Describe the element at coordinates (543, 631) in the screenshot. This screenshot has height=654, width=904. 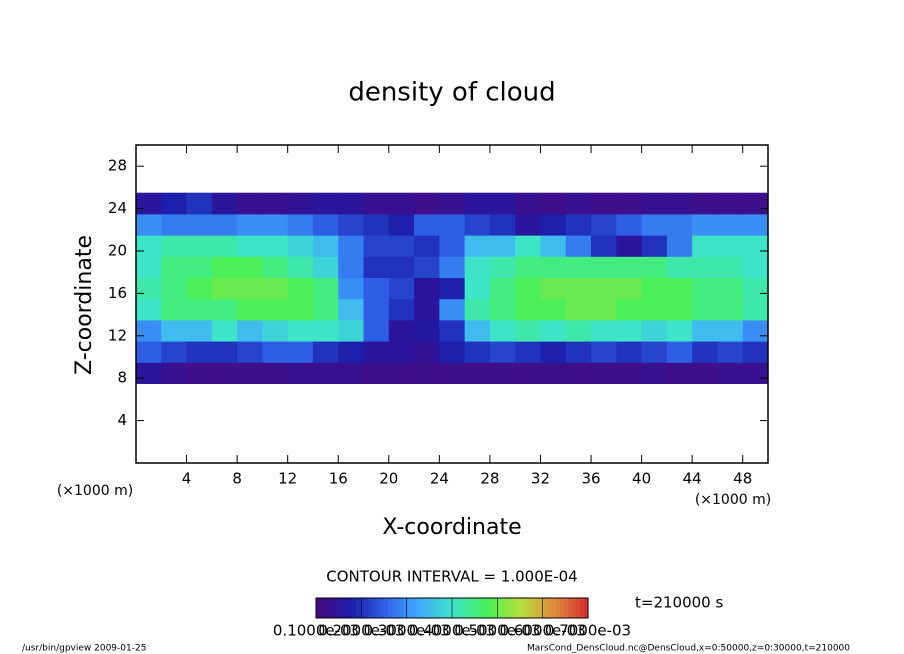
I see `colorbar-tick-label: 0.6000e-03` at that location.